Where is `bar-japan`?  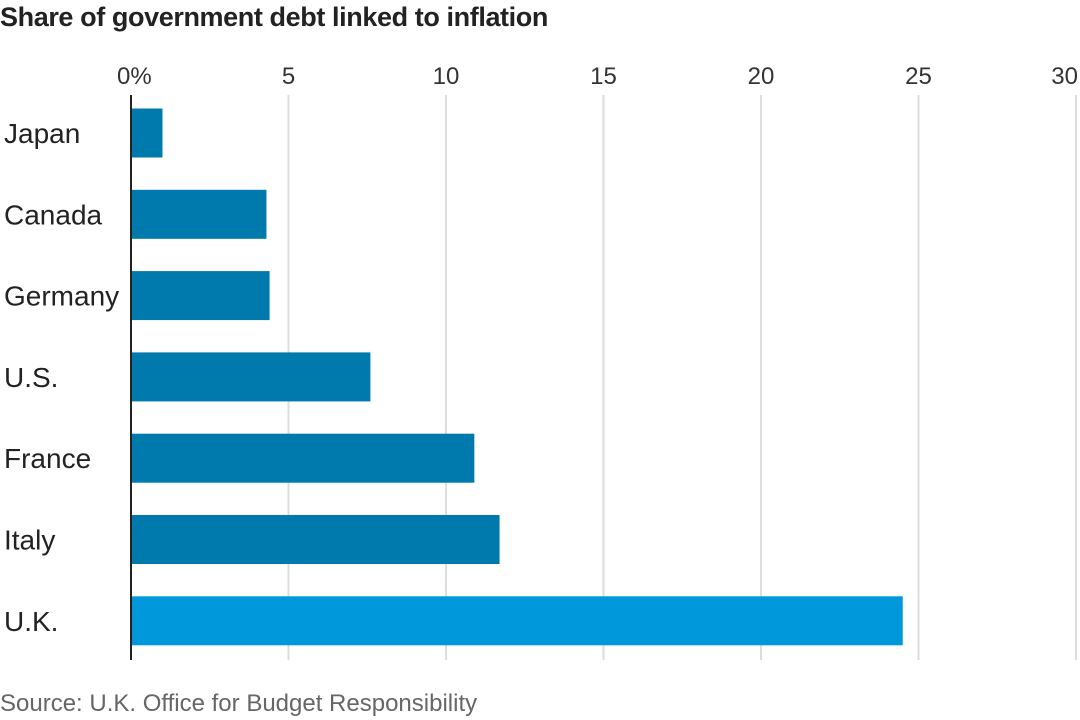
bar-japan is located at coordinates (147, 133).